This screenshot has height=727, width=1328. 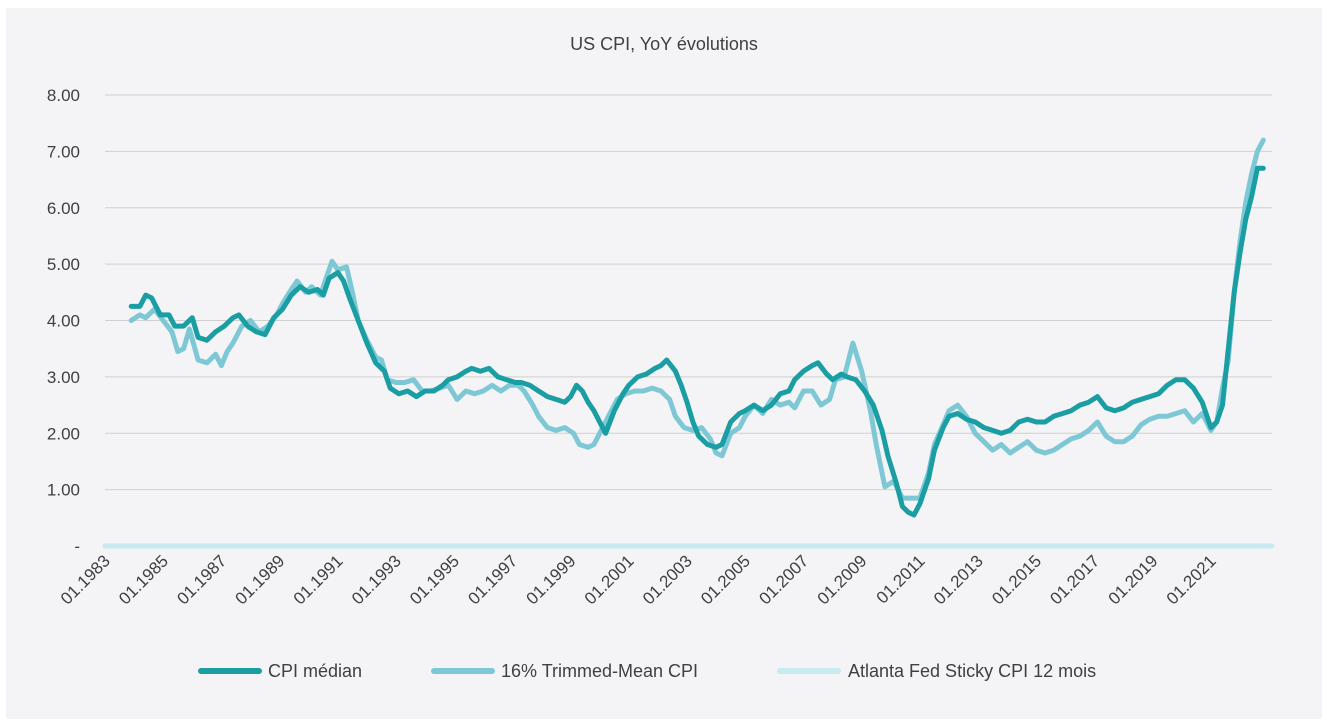 I want to click on y-tick-label: 2.00, so click(x=63, y=433).